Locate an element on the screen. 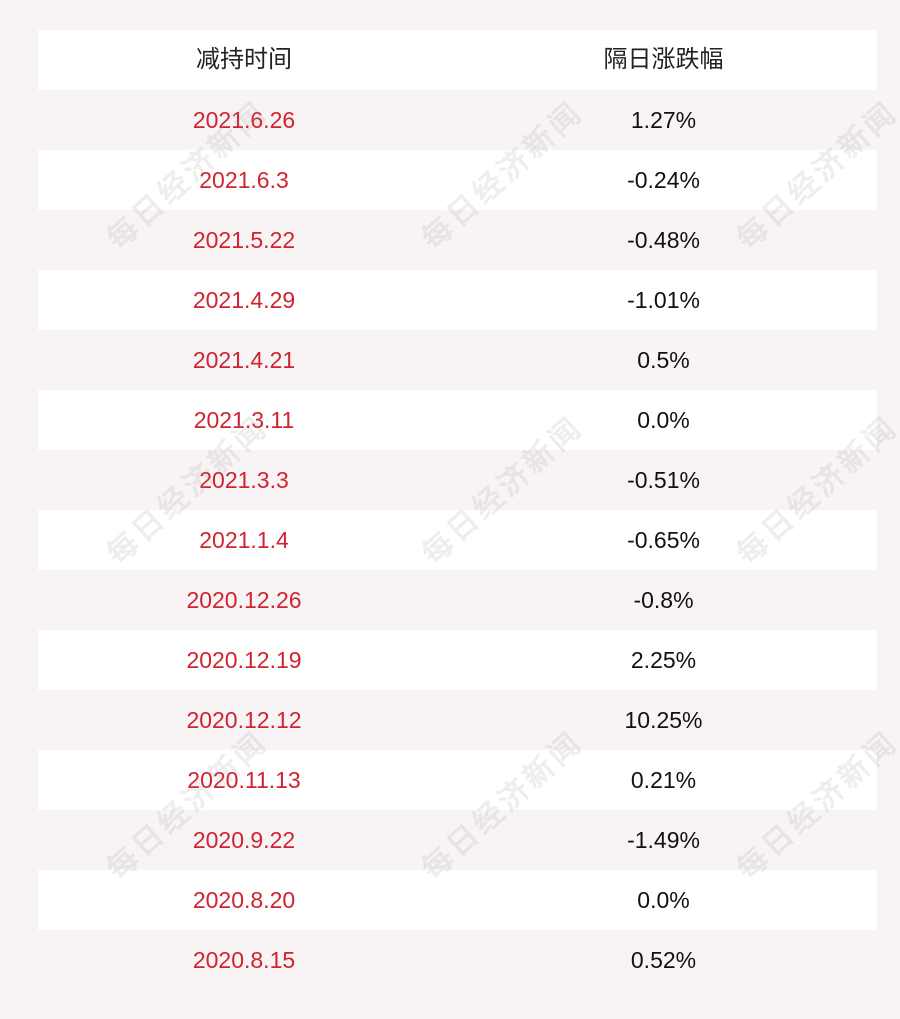 The width and height of the screenshot is (900, 1019). date-cell: 2021.1.4 is located at coordinates (244, 540).